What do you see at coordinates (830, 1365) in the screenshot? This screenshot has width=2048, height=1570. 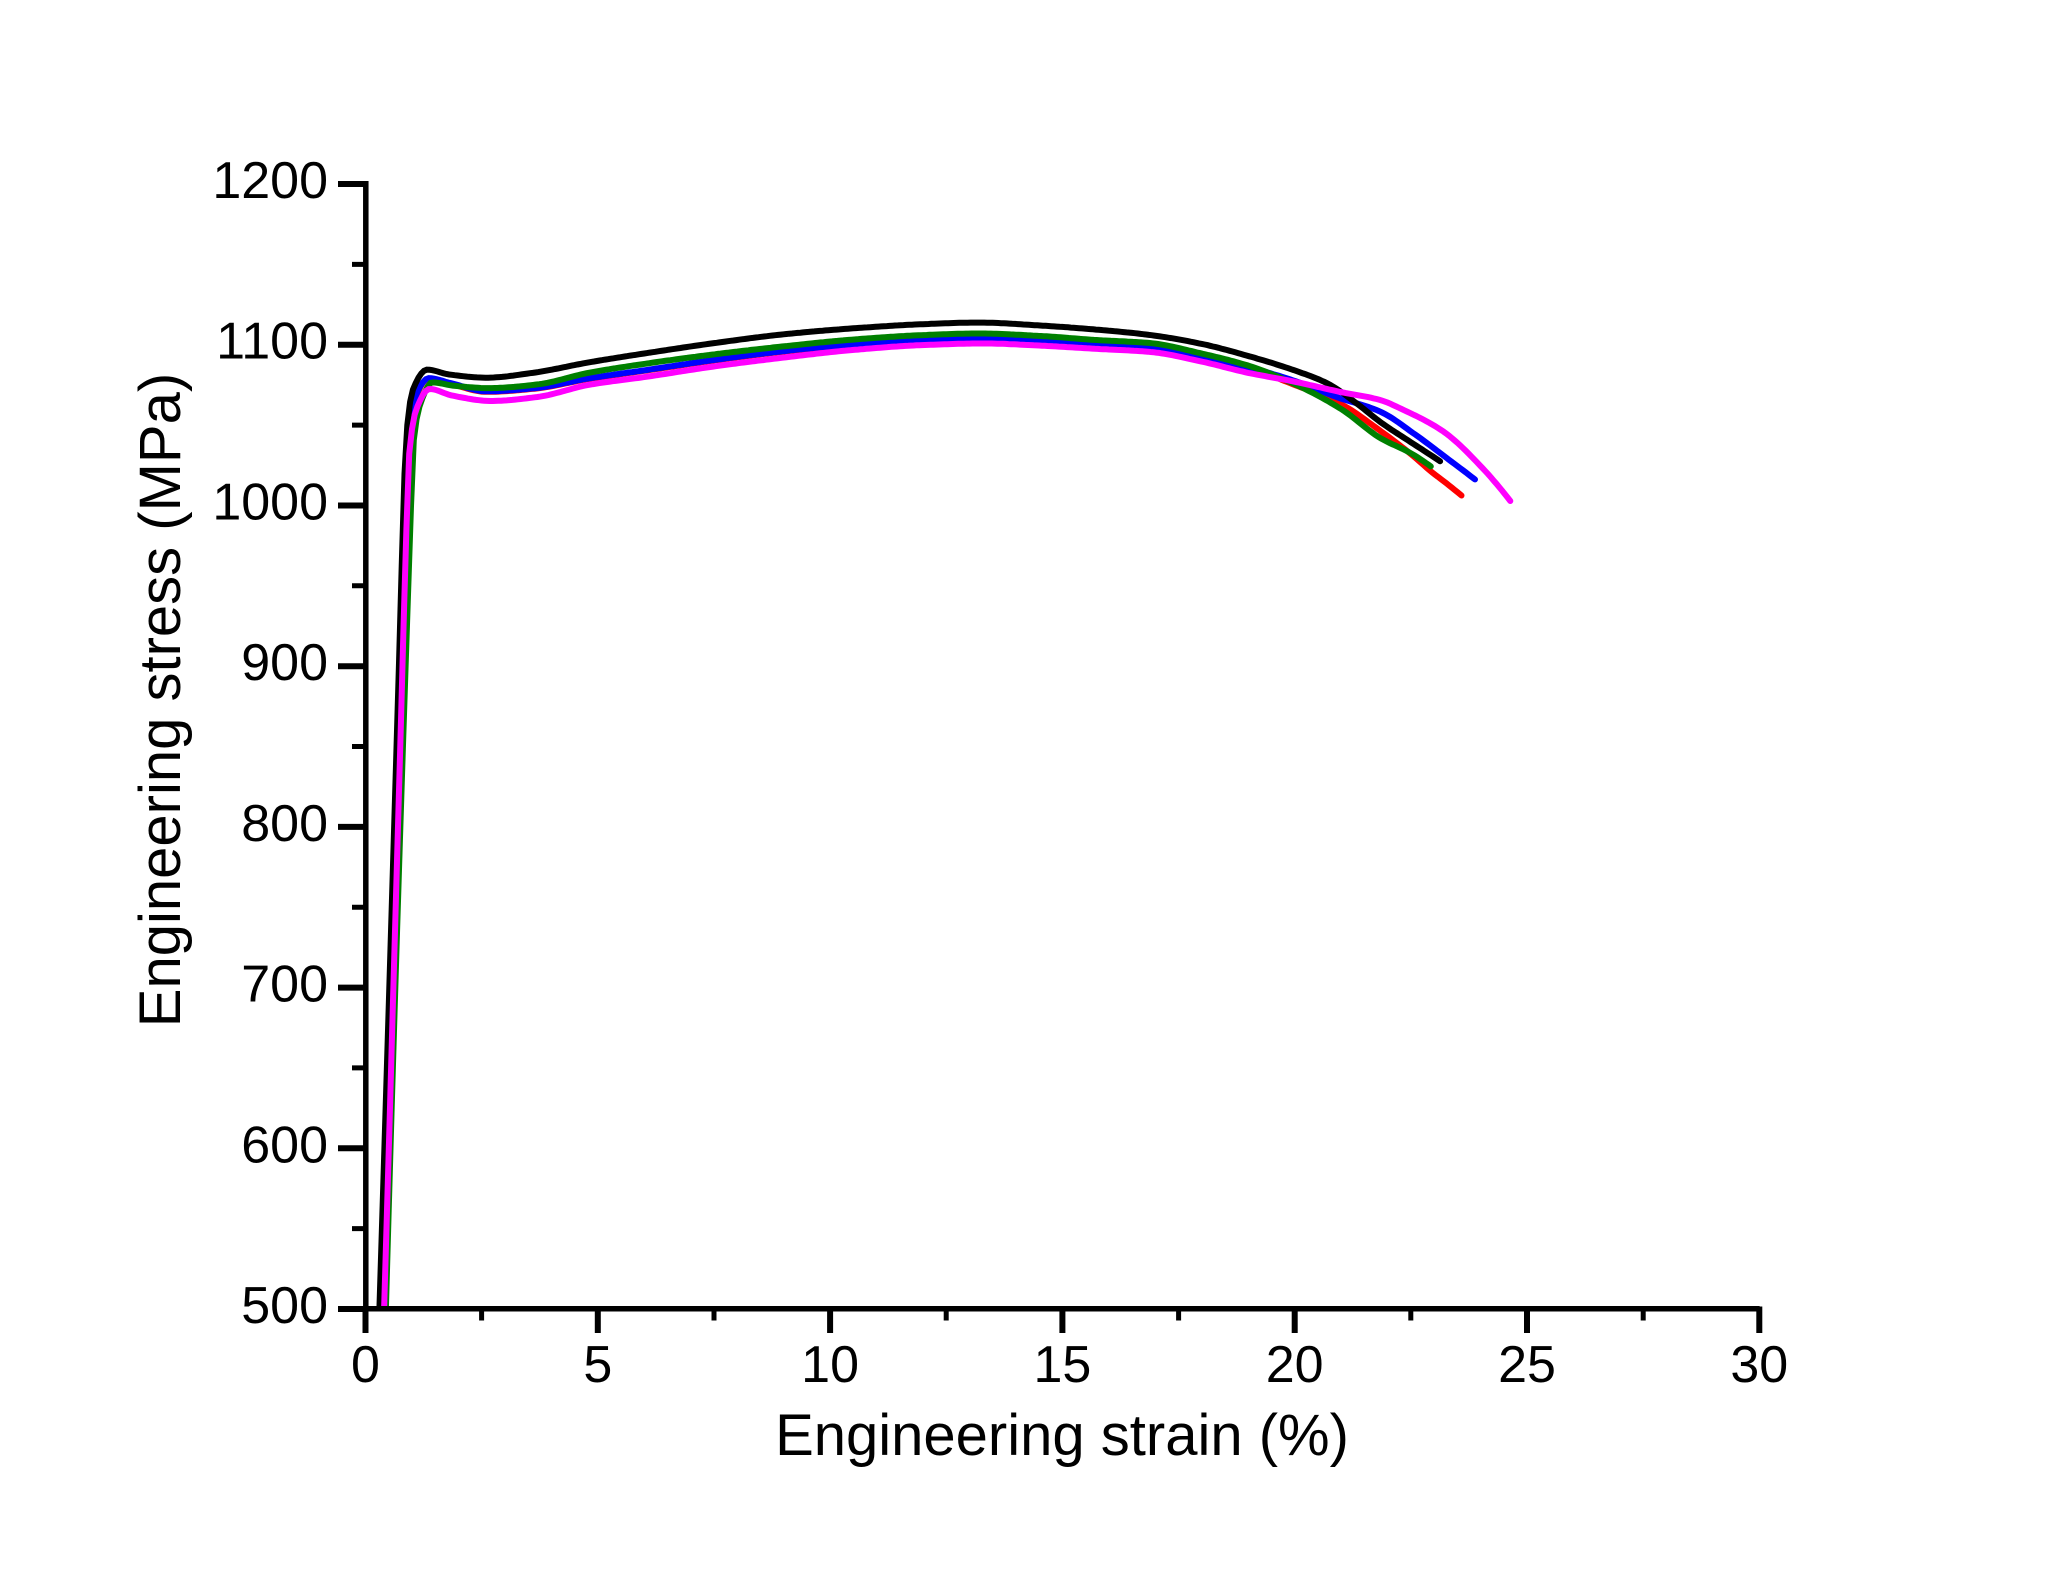 I see `svg-text: 10` at bounding box center [830, 1365].